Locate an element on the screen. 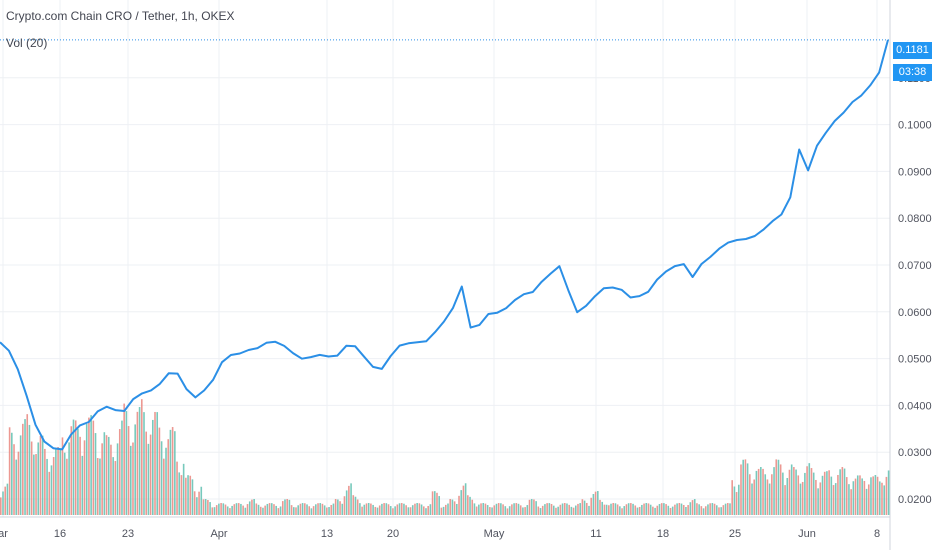 This screenshot has height=550, width=932. last-price-badge: 0.1181 is located at coordinates (912, 50).